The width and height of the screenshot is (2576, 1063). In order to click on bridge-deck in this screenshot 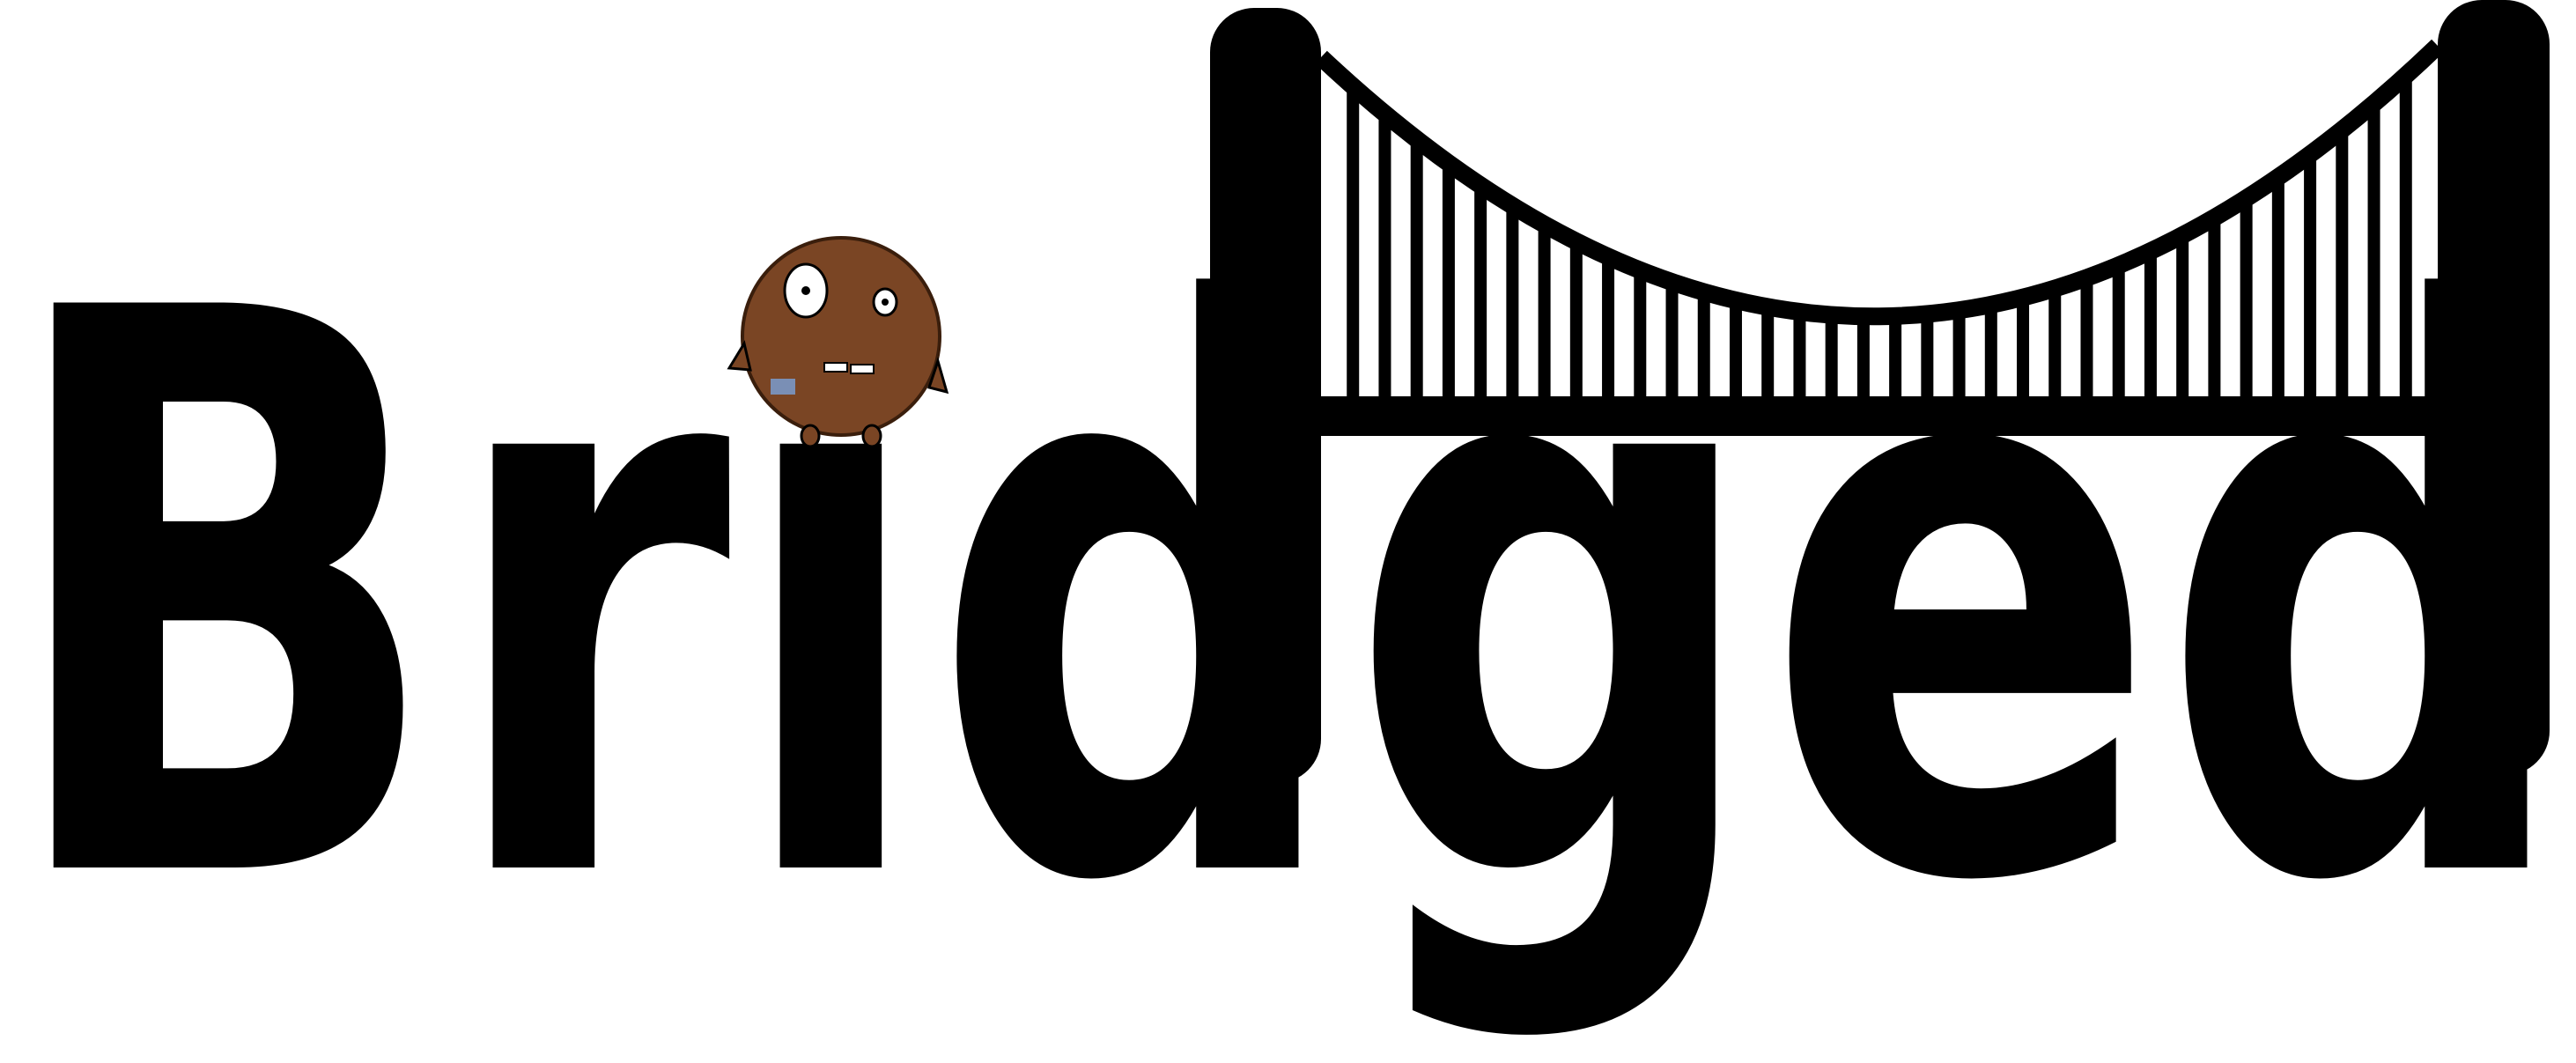, I will do `click(1879, 416)`.